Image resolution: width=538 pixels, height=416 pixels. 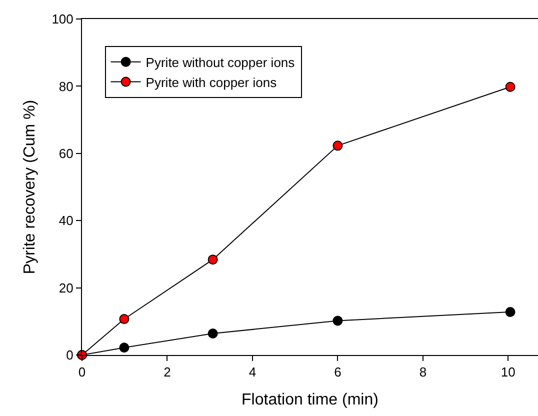 What do you see at coordinates (221, 62) in the screenshot?
I see `legend-label: Pyrite without copper ions` at bounding box center [221, 62].